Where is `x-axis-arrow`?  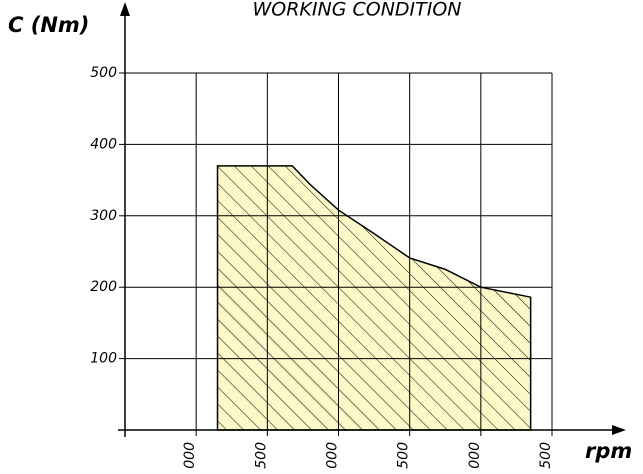 x-axis-arrow is located at coordinates (619, 430).